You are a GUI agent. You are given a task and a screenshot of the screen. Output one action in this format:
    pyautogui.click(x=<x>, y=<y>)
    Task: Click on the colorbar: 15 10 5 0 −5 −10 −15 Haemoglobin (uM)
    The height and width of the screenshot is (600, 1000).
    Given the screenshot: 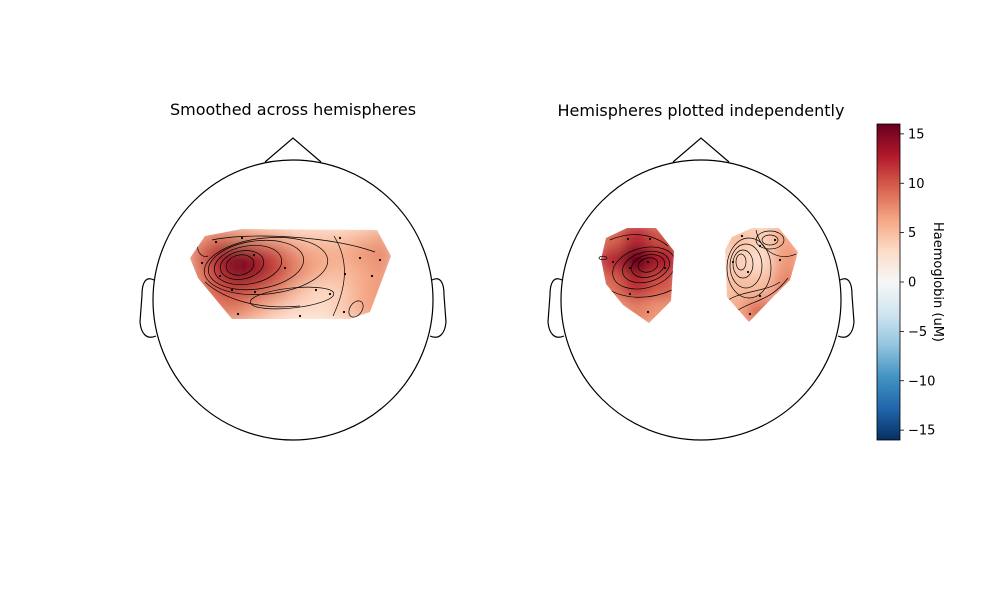 What is the action you would take?
    pyautogui.click(x=910, y=282)
    